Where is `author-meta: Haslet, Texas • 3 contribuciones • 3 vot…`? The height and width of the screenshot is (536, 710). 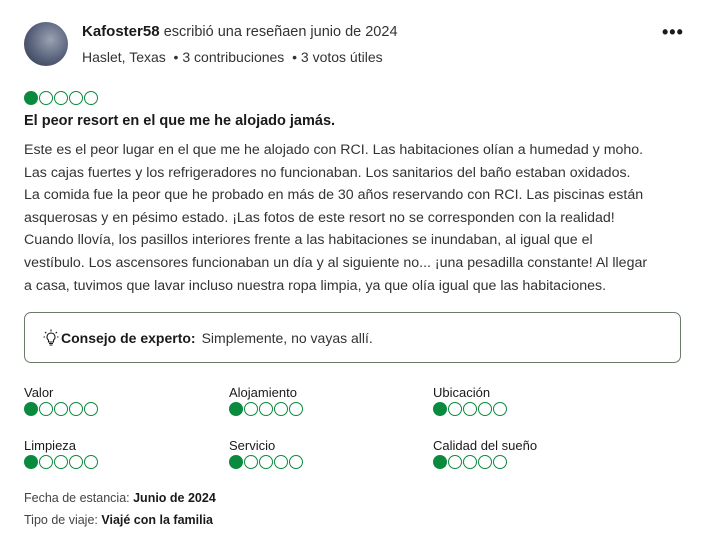 author-meta: Haslet, Texas • 3 contribuciones • 3 vot… is located at coordinates (232, 57).